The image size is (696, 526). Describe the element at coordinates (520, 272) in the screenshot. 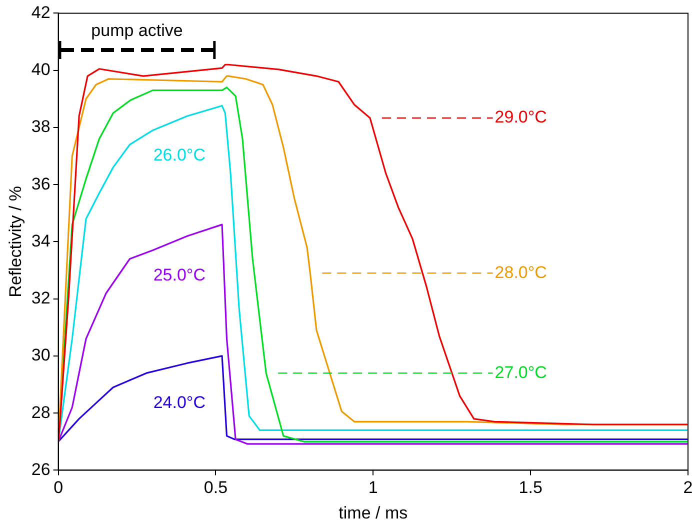

I see `ref-line-label: 28.0°C` at that location.